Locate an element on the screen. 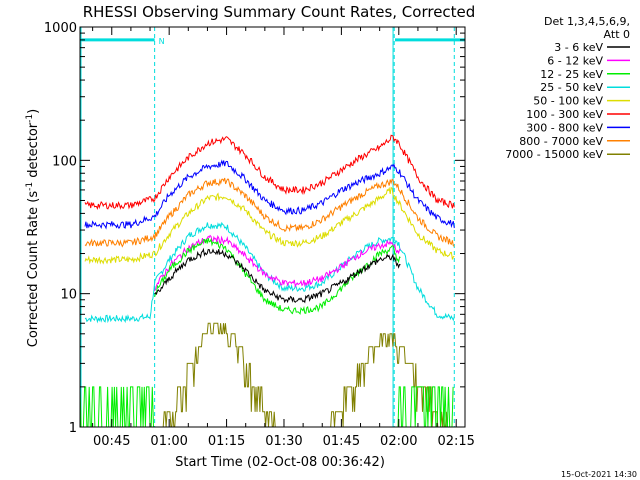 This screenshot has width=640, height=480. y-tick-label-3: 1000 is located at coordinates (60, 28).